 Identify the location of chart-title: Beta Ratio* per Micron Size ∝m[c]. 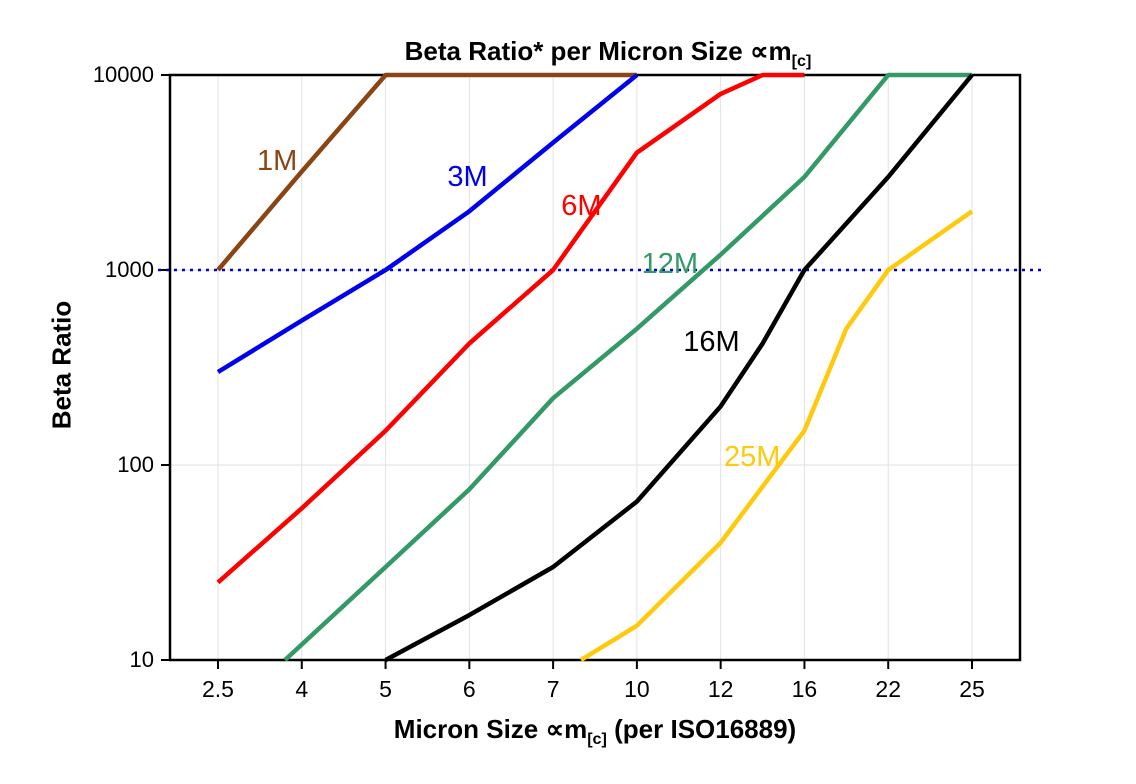
(608, 53).